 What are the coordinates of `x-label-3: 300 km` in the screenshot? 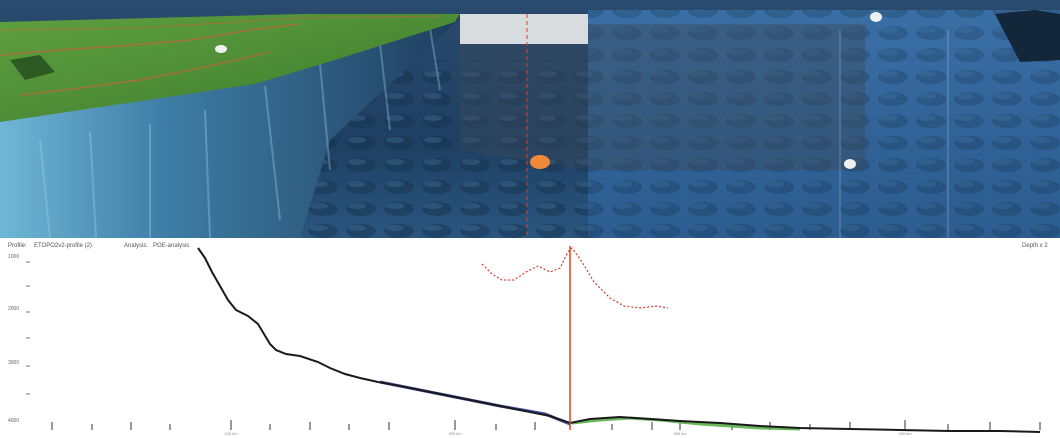 It's located at (680, 433).